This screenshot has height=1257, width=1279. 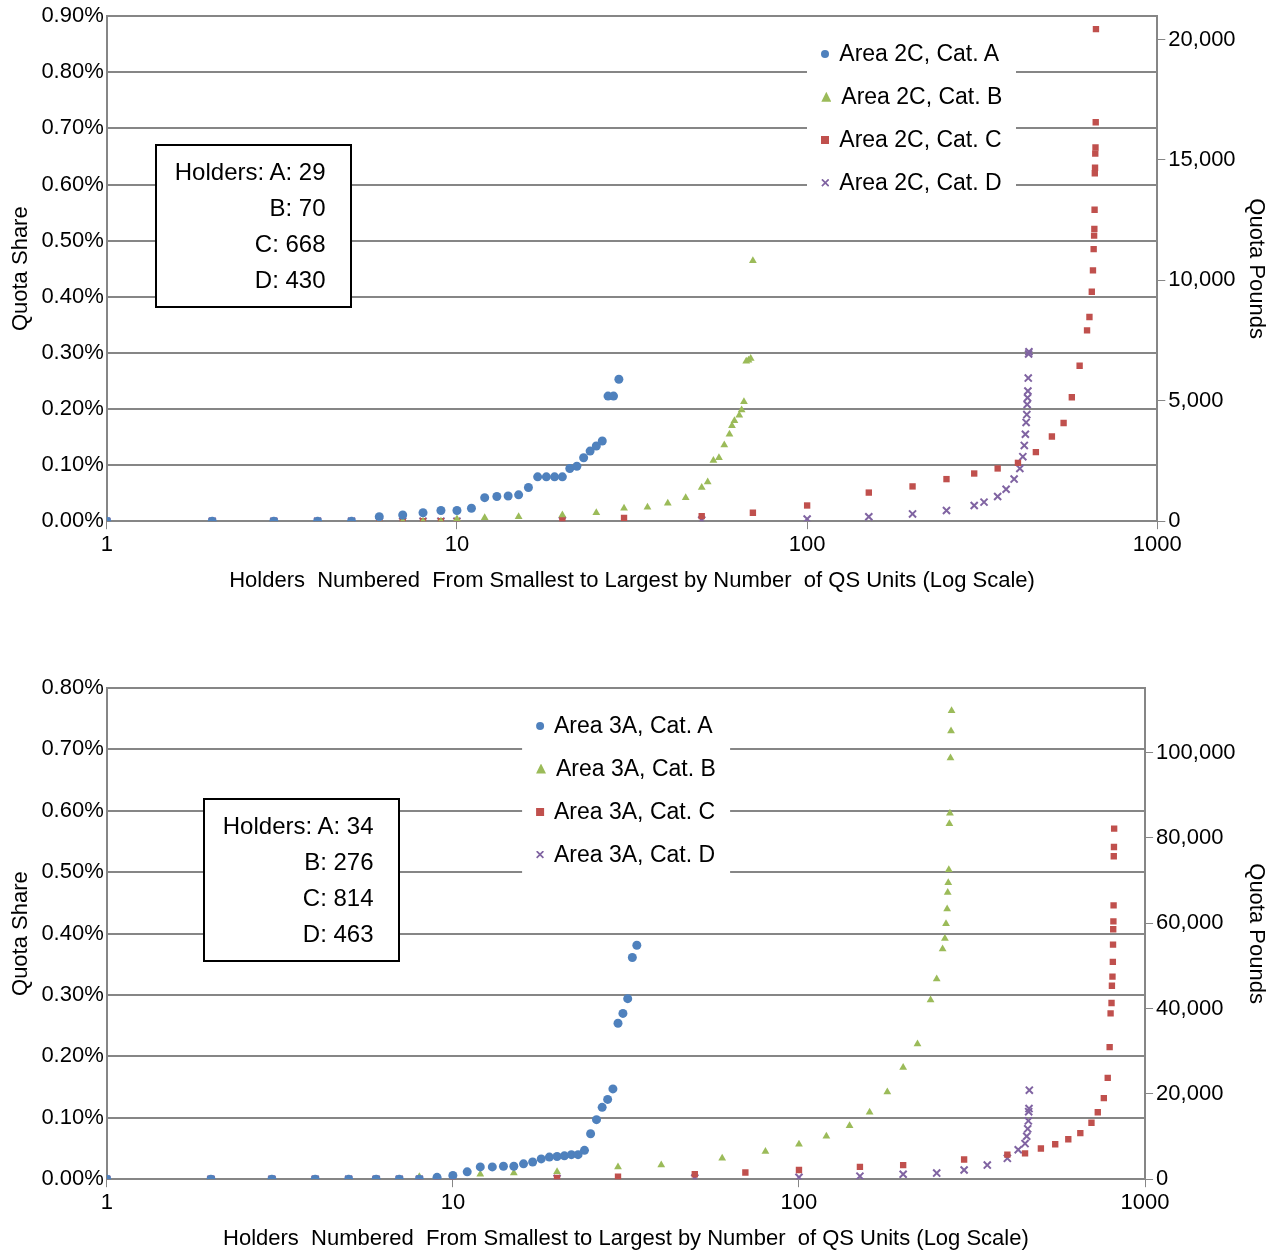 I want to click on legend-label: Area 3A, Cat. D, so click(x=635, y=854).